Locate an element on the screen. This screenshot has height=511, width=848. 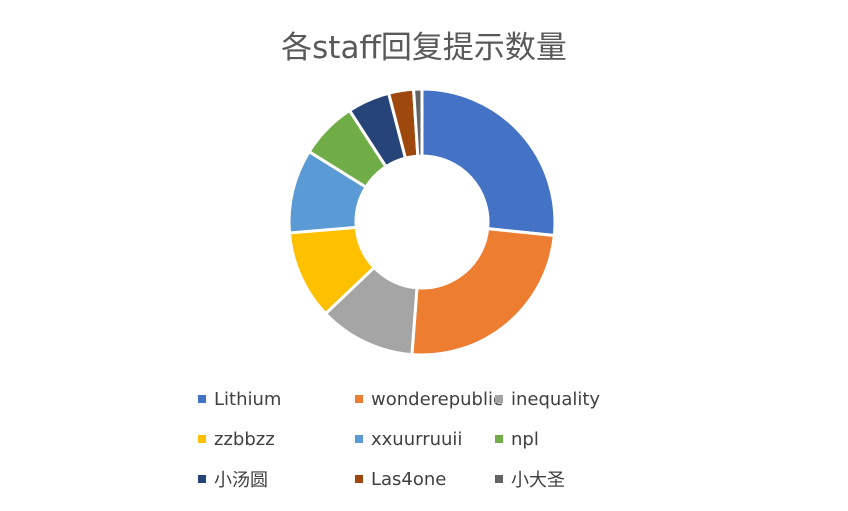
legend-label: npl is located at coordinates (525, 439).